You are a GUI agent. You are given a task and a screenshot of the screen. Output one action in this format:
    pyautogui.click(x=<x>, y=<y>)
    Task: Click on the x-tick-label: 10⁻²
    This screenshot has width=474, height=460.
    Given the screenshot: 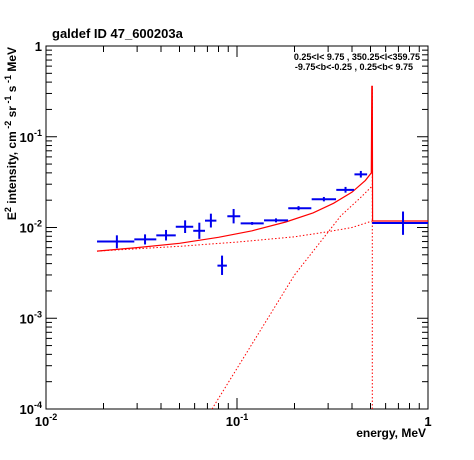 What is the action you would take?
    pyautogui.click(x=46, y=420)
    